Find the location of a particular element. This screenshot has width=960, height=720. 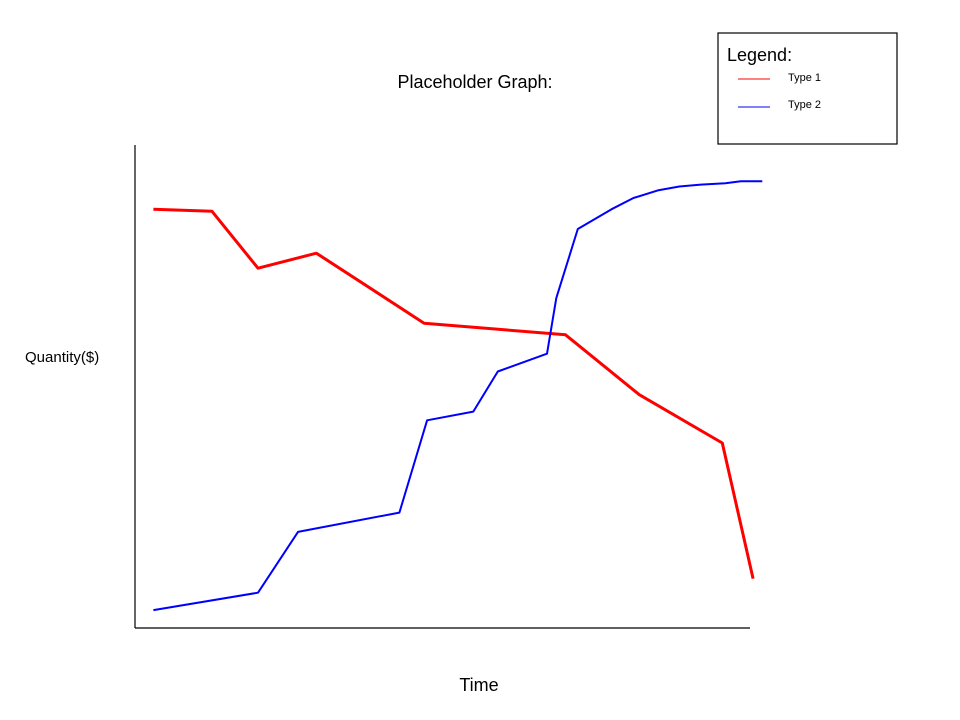

legend-box is located at coordinates (807, 88).